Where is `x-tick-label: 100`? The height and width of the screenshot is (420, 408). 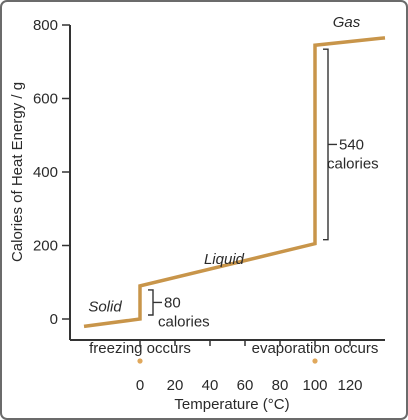
x-tick-label: 100 is located at coordinates (314, 385).